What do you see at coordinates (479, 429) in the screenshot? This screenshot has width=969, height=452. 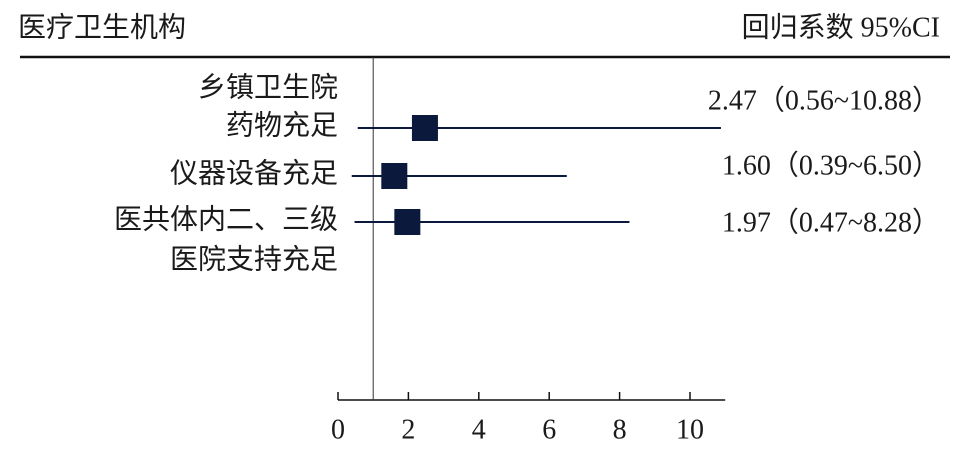 I see `x-tick-label: 4` at bounding box center [479, 429].